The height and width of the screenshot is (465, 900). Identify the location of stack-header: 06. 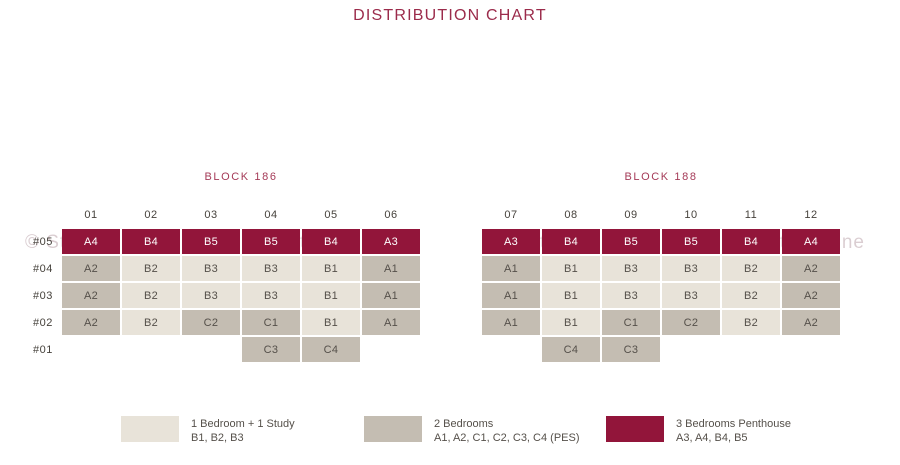
(391, 215).